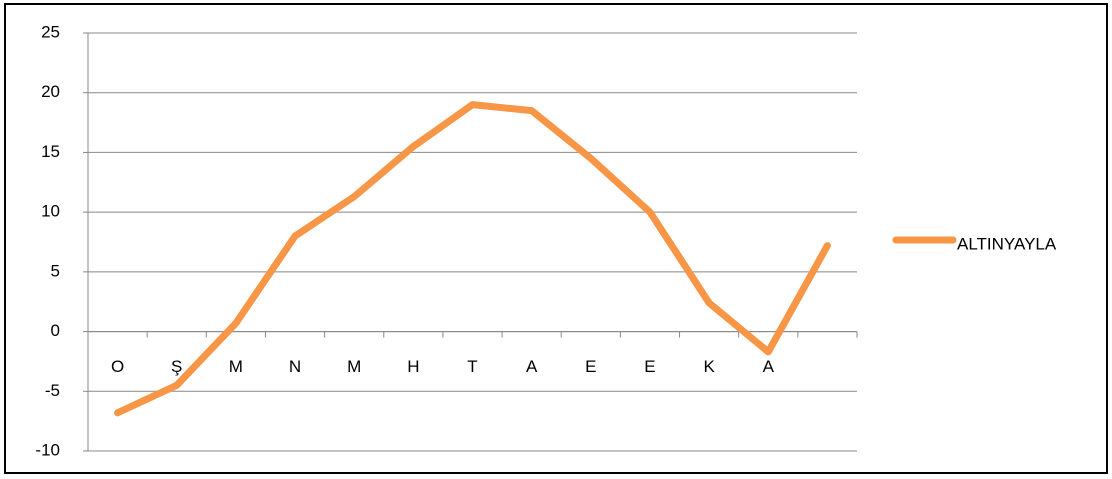  I want to click on y-tick-label: 5, so click(55, 270).